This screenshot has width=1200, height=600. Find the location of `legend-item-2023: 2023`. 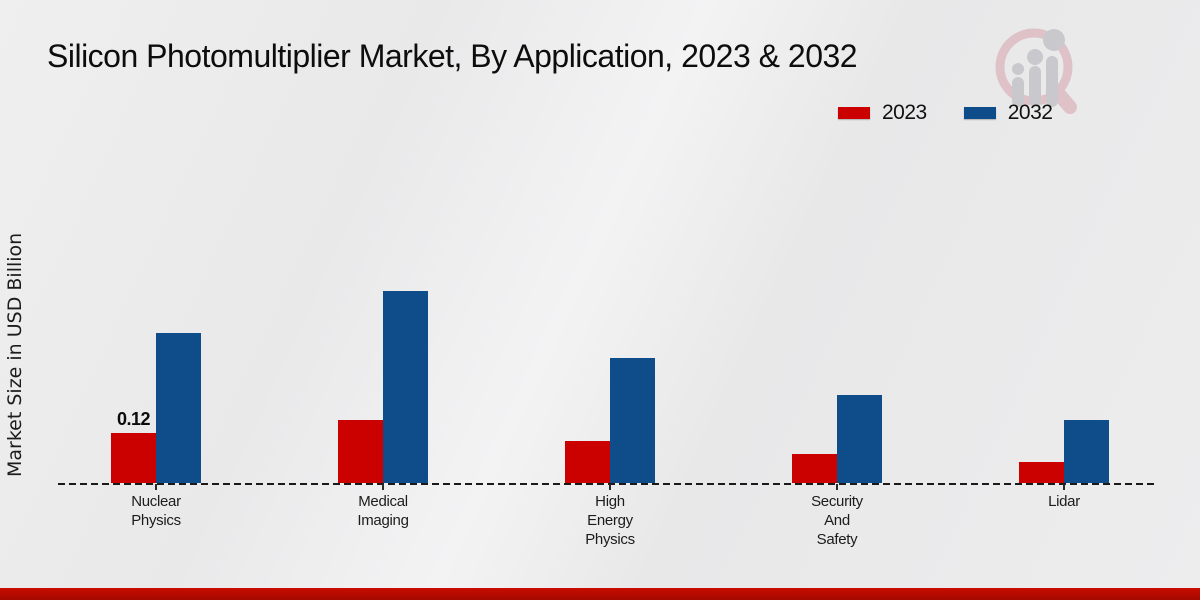

legend-item-2023: 2023 is located at coordinates (882, 113).